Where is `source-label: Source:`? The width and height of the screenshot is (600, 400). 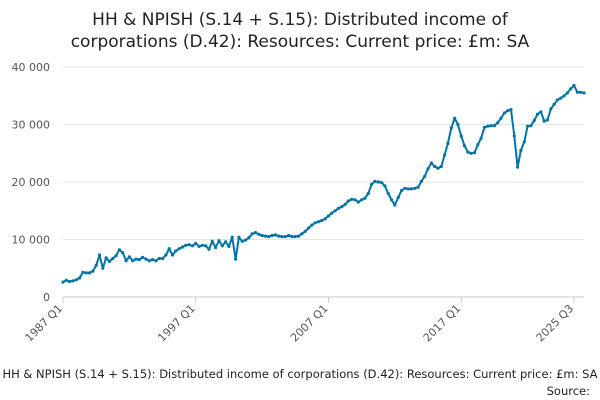
source-label: Source: is located at coordinates (568, 391).